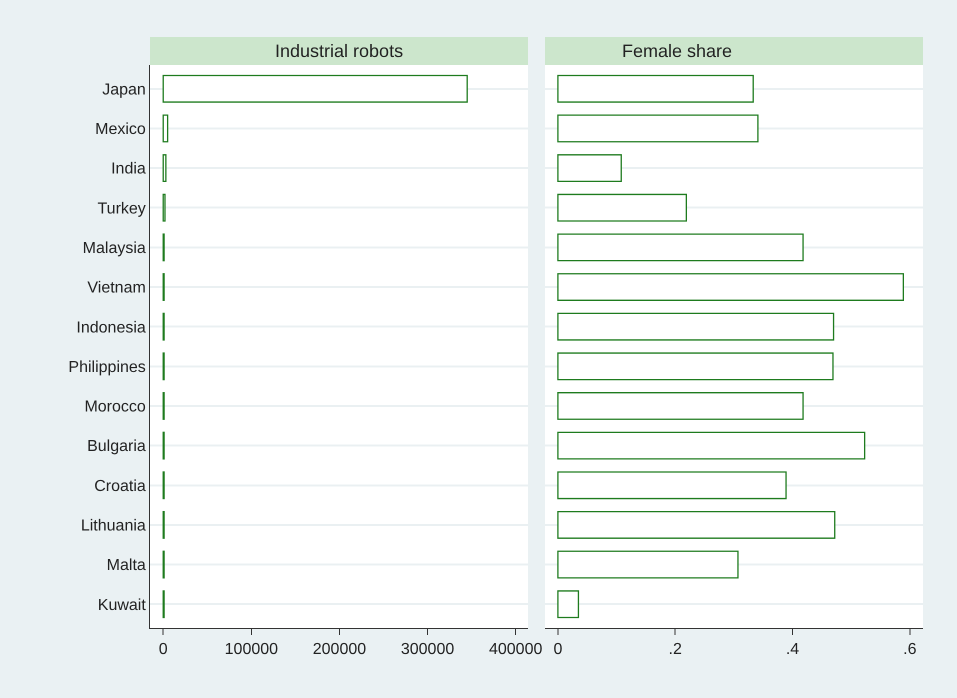  I want to click on y-tick-label: Japan, so click(124, 89).